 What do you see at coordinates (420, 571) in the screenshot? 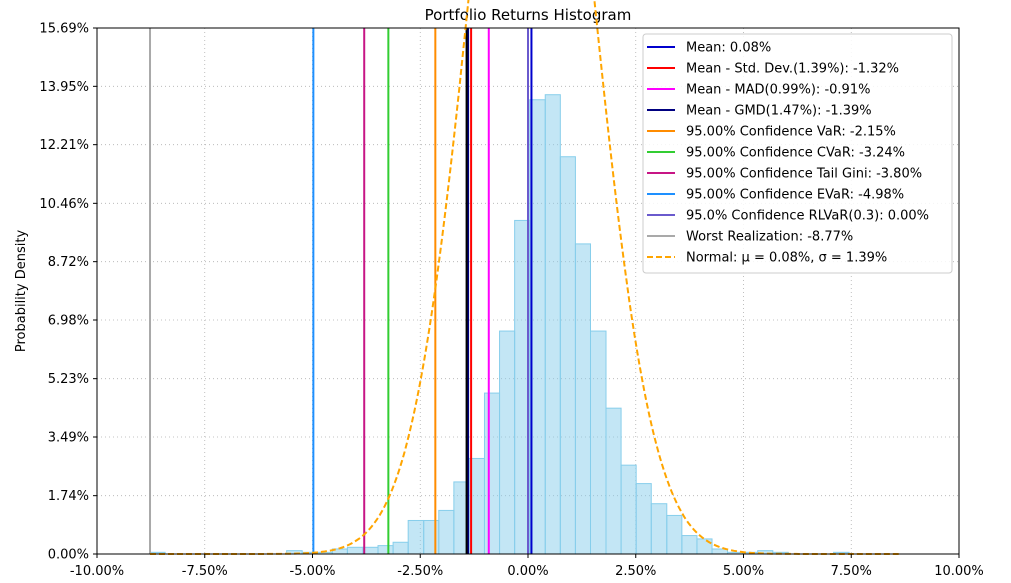
I see `x-tick-label: -2.50%` at bounding box center [420, 571].